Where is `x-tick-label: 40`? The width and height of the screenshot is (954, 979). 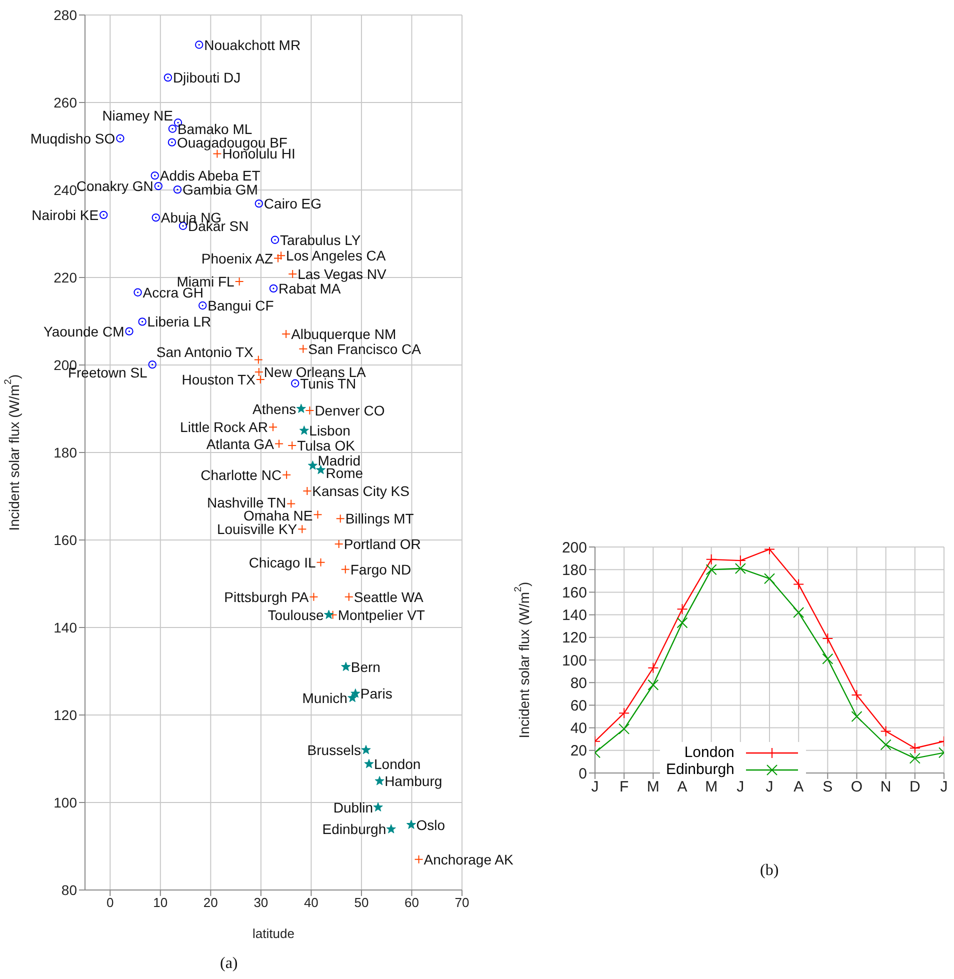 x-tick-label: 40 is located at coordinates (311, 902).